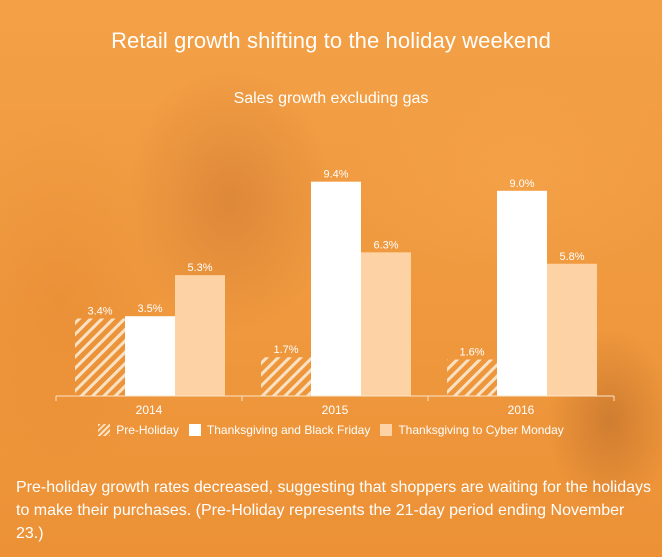  I want to click on legend-swatch-thanksgiving-black-friday, so click(194, 430).